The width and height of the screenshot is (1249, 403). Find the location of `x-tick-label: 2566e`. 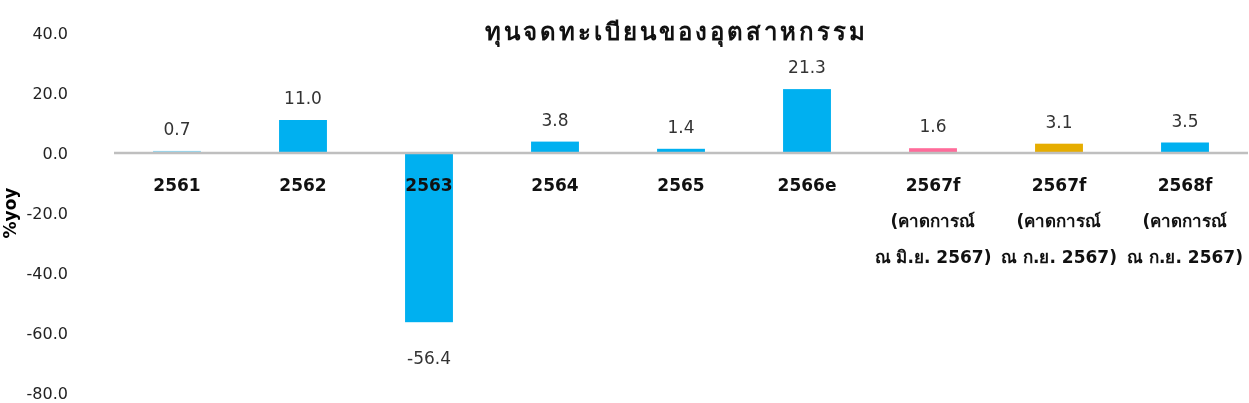

x-tick-label: 2566e is located at coordinates (807, 185).